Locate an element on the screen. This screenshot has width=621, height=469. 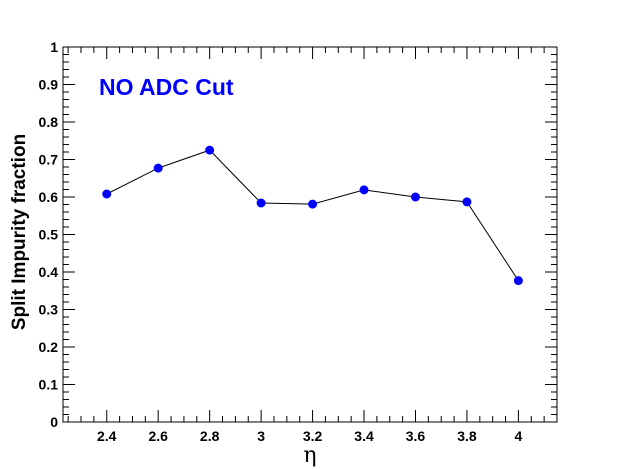
x-tick-label: 3.8 is located at coordinates (467, 436).